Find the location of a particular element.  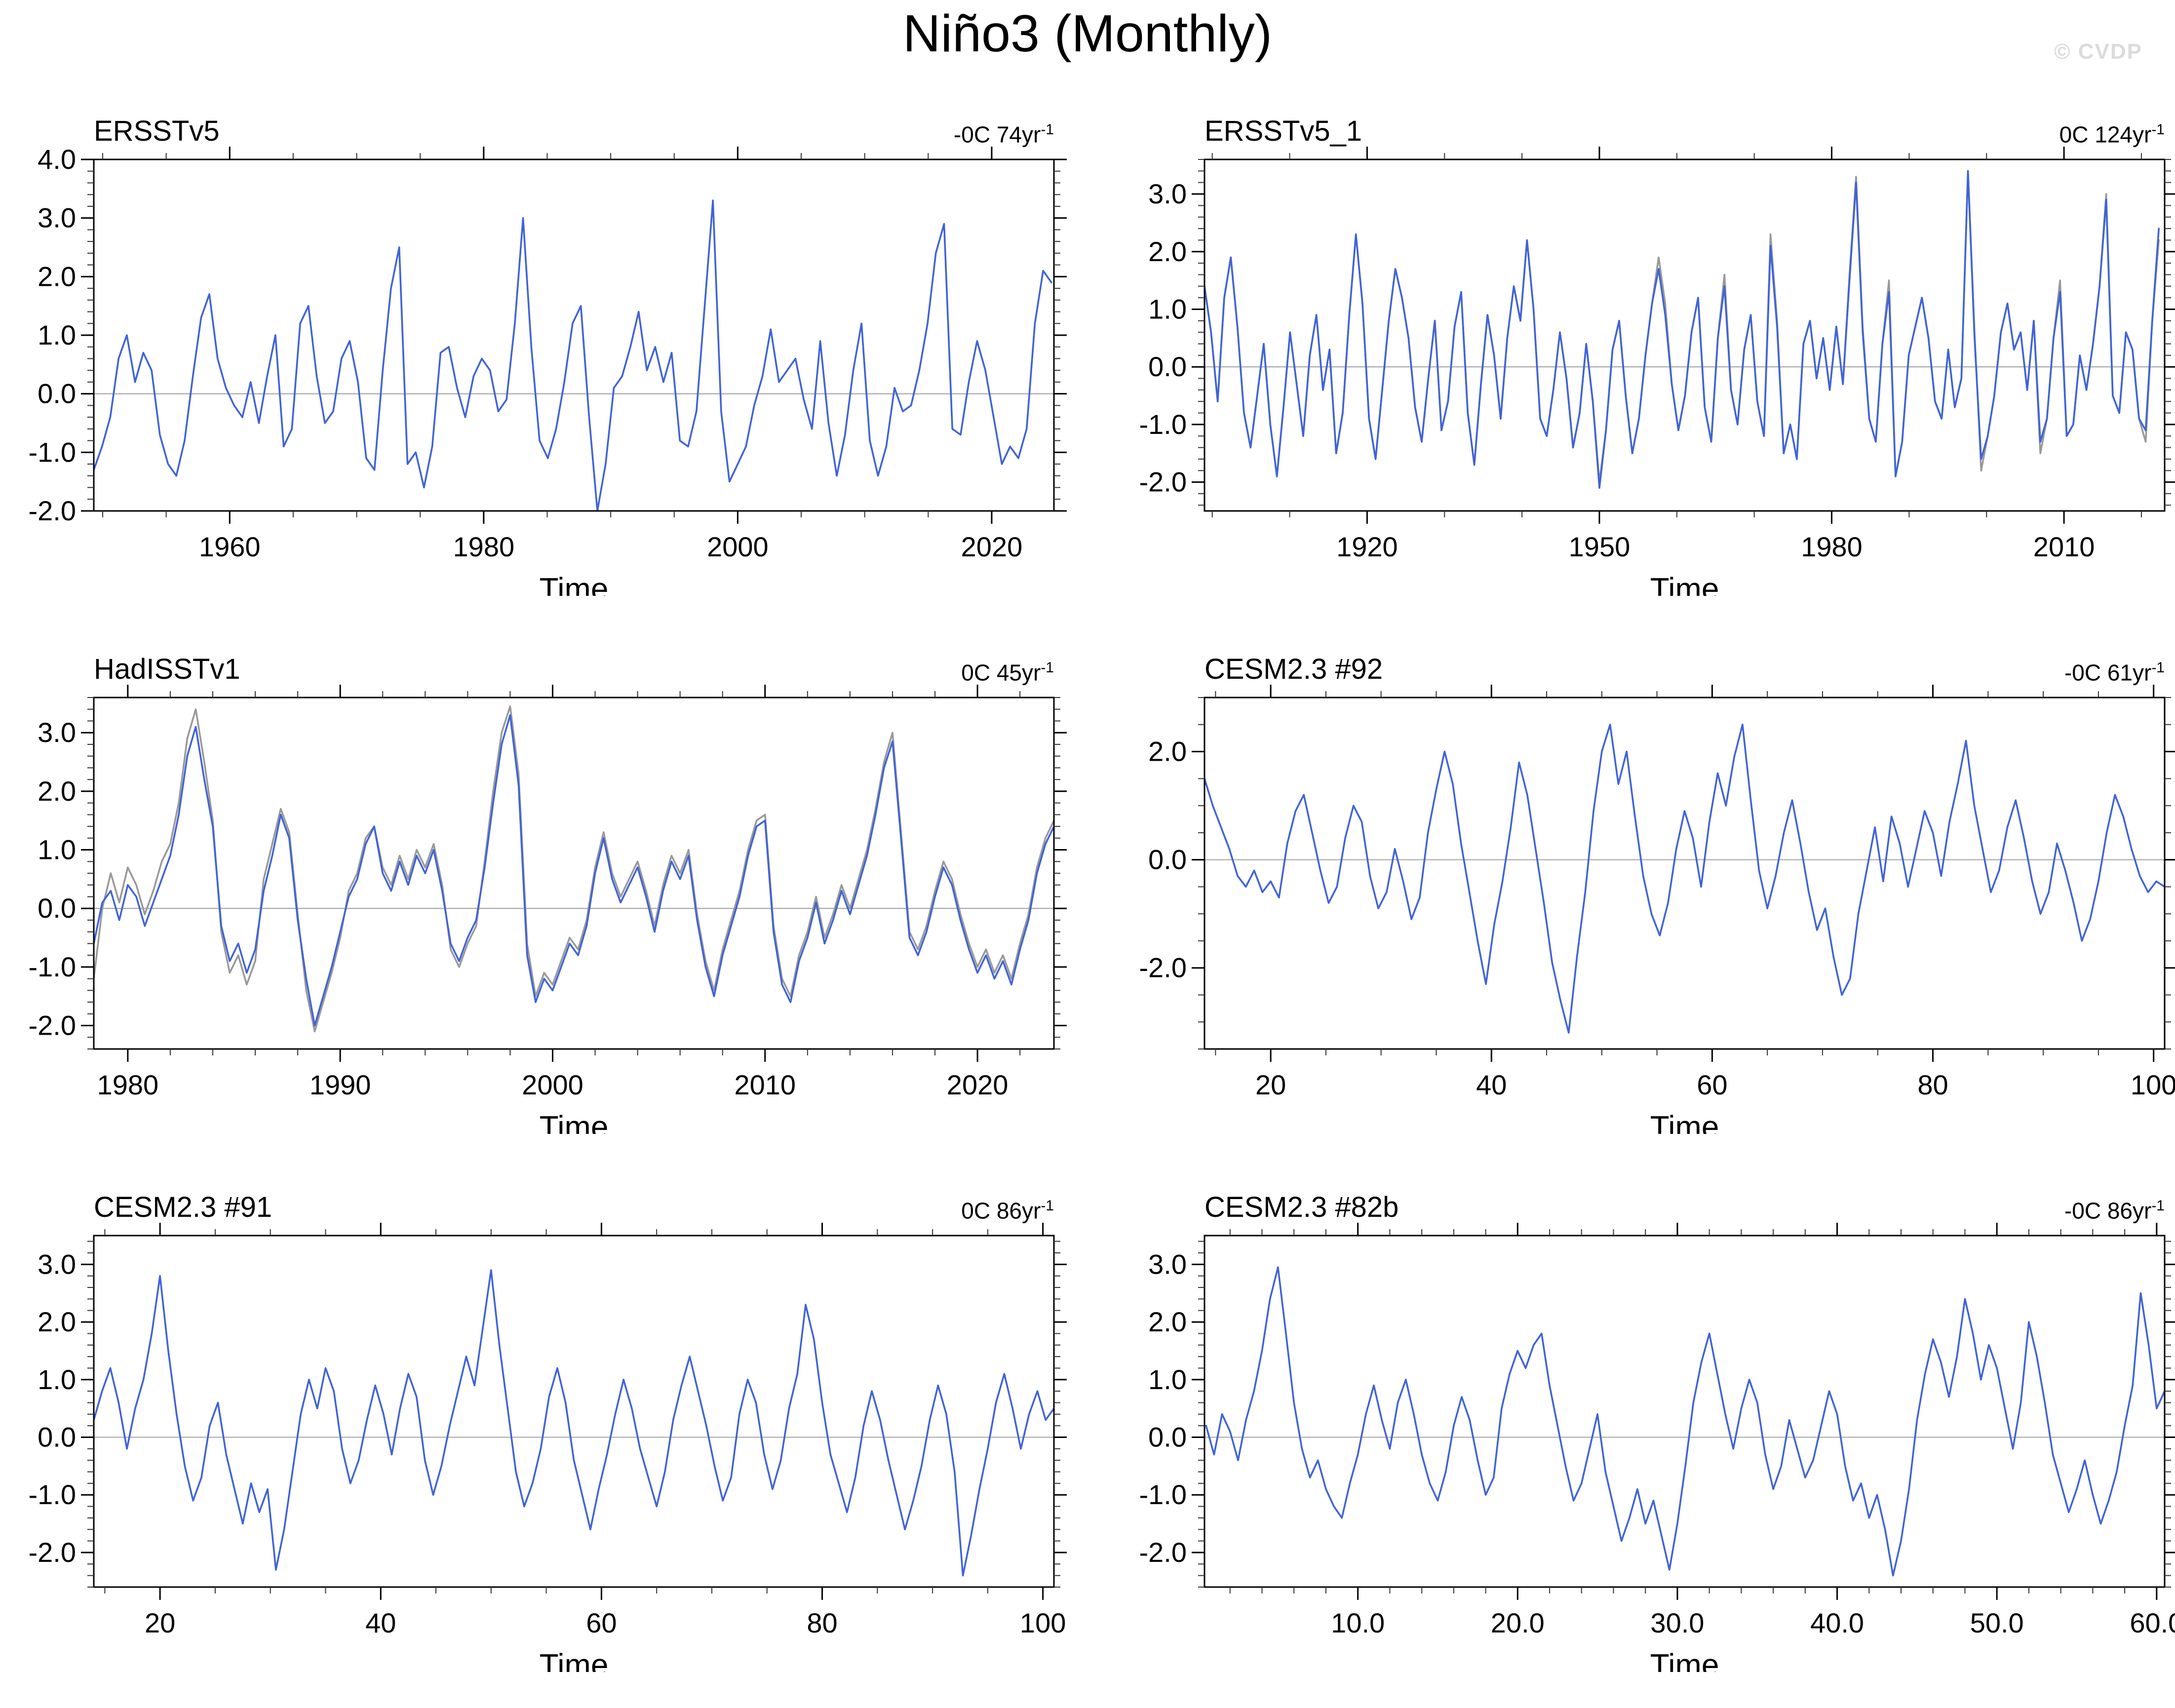

svg-text: 60 is located at coordinates (601, 1622).